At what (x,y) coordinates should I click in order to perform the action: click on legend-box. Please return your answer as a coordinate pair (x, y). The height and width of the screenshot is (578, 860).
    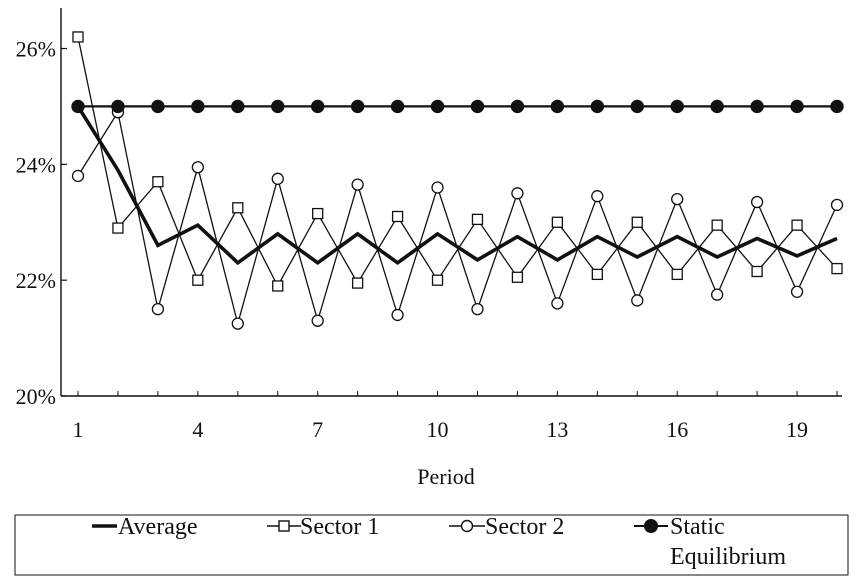
    Looking at the image, I should click on (431, 545).